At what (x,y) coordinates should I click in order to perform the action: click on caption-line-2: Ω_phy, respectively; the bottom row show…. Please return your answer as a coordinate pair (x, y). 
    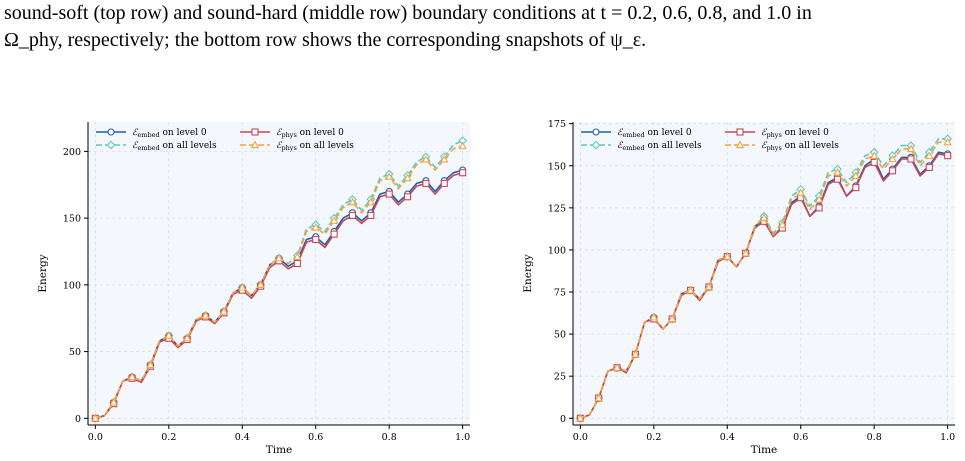
    Looking at the image, I should click on (325, 40).